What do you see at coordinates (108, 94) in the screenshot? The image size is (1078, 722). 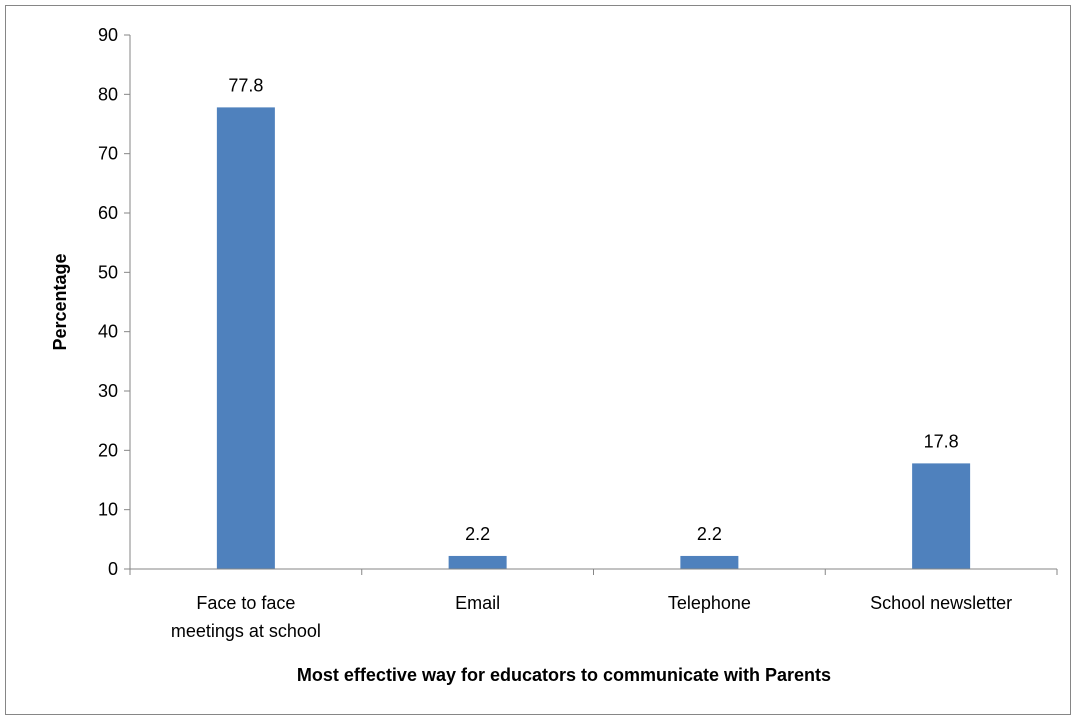 I see `y-tick-label: 80` at bounding box center [108, 94].